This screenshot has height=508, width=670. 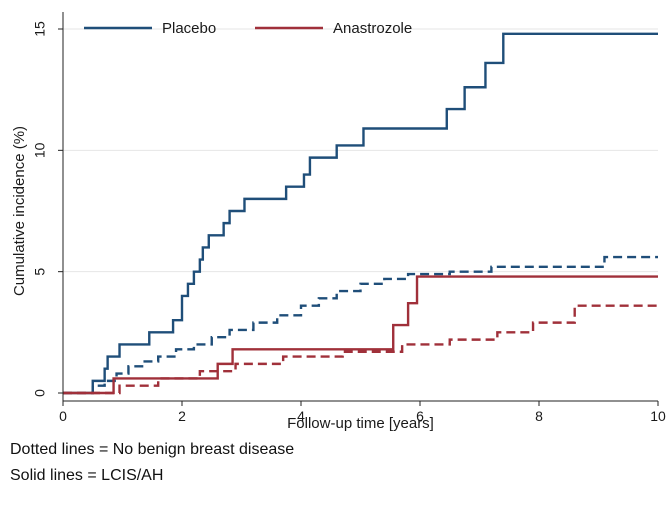 What do you see at coordinates (40, 150) in the screenshot?
I see `y-tick-label-10: 10` at bounding box center [40, 150].